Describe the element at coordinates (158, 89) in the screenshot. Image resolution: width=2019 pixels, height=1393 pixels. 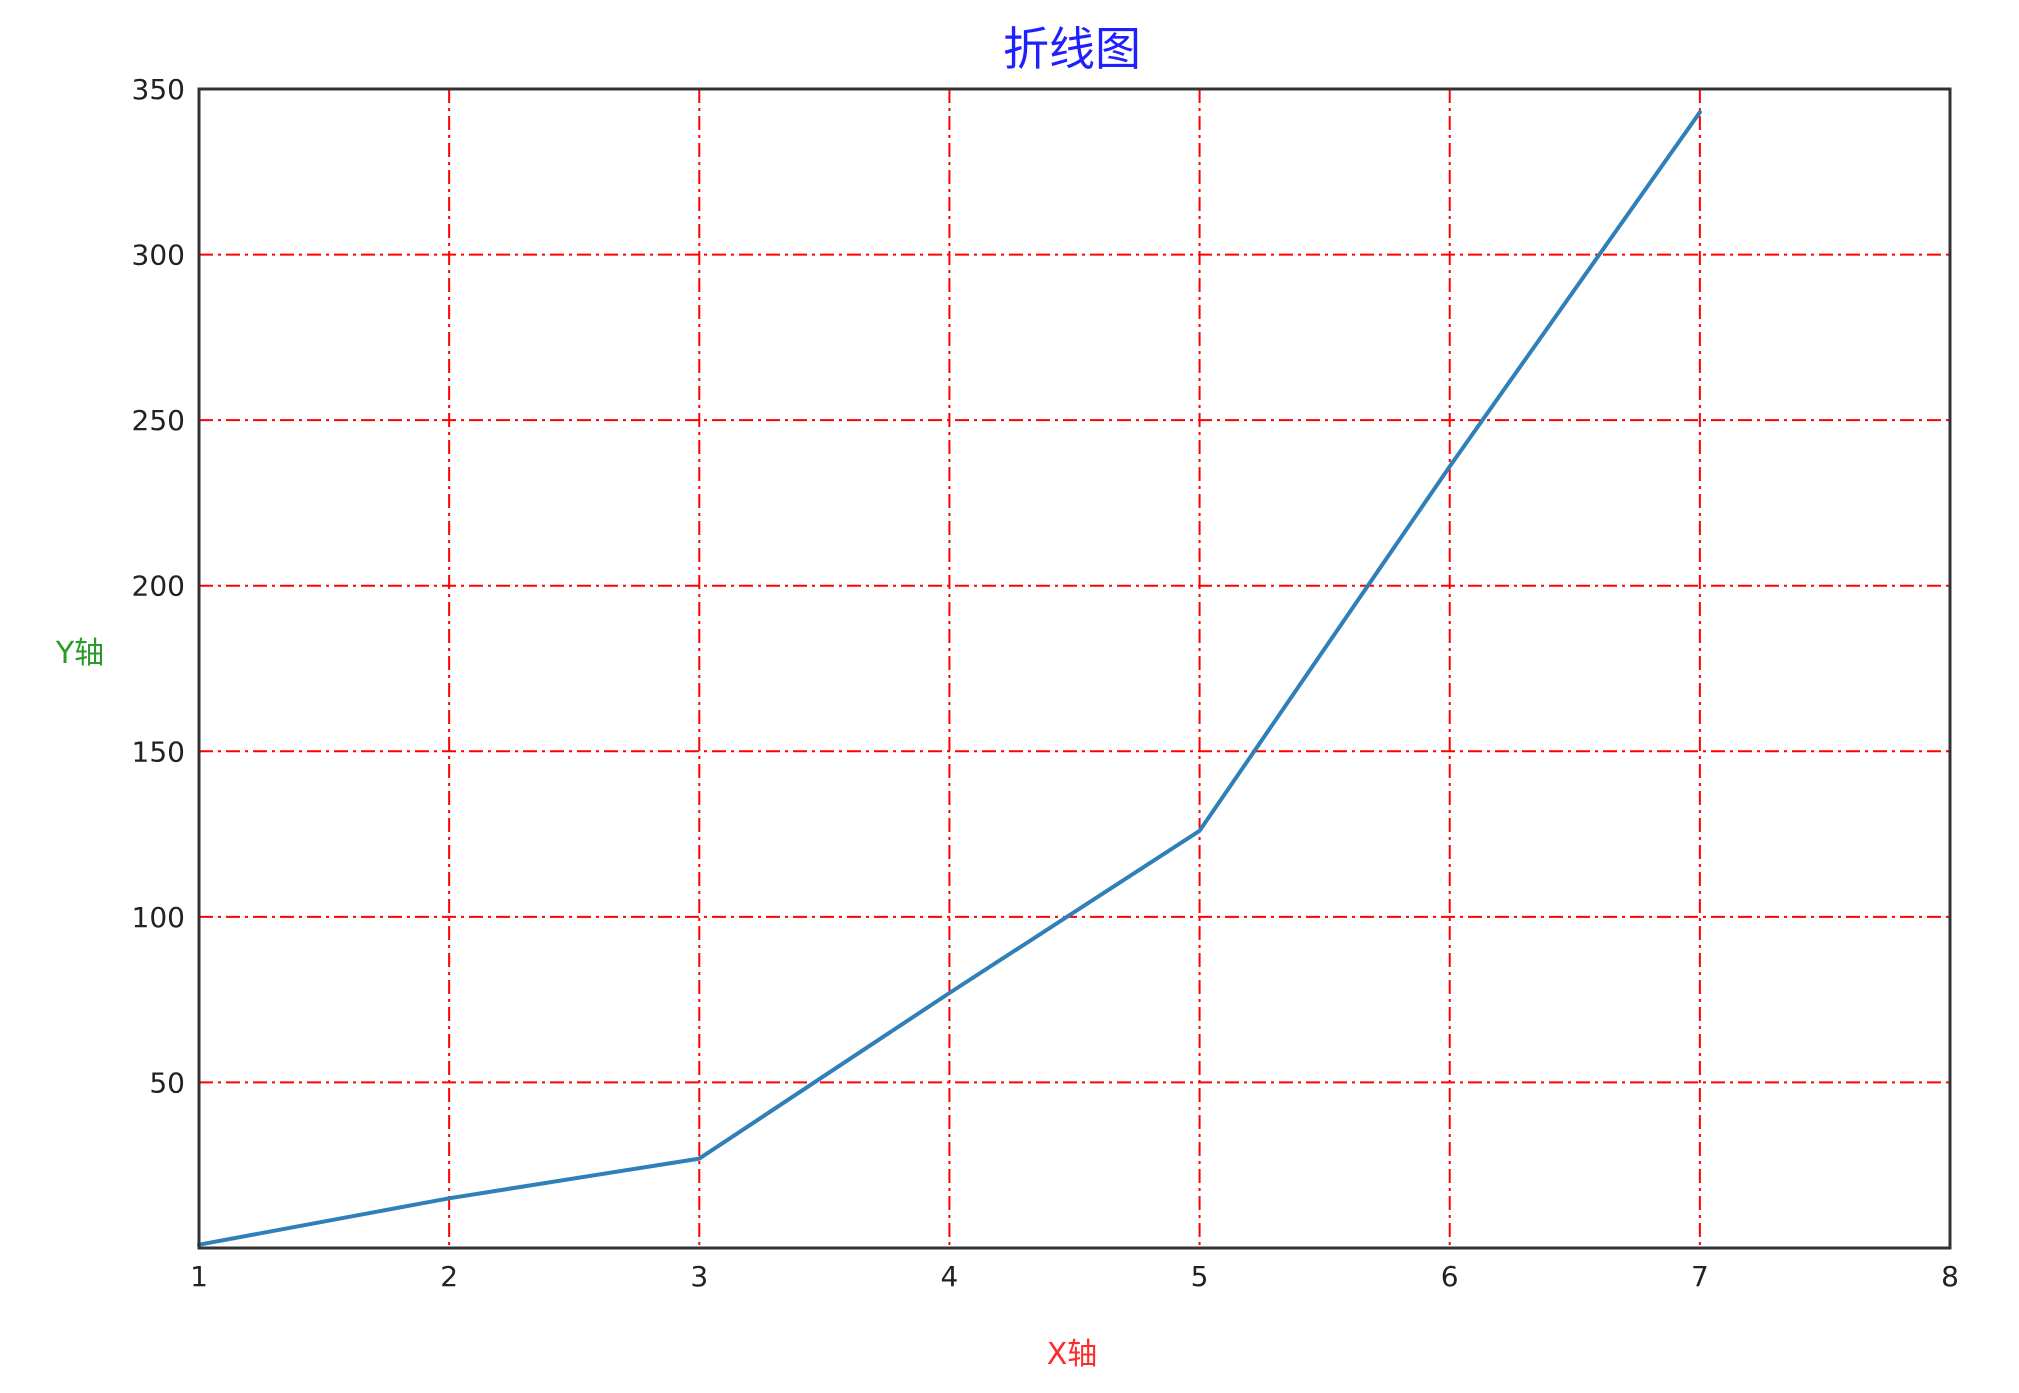
I see `y-tick-label: 350` at that location.